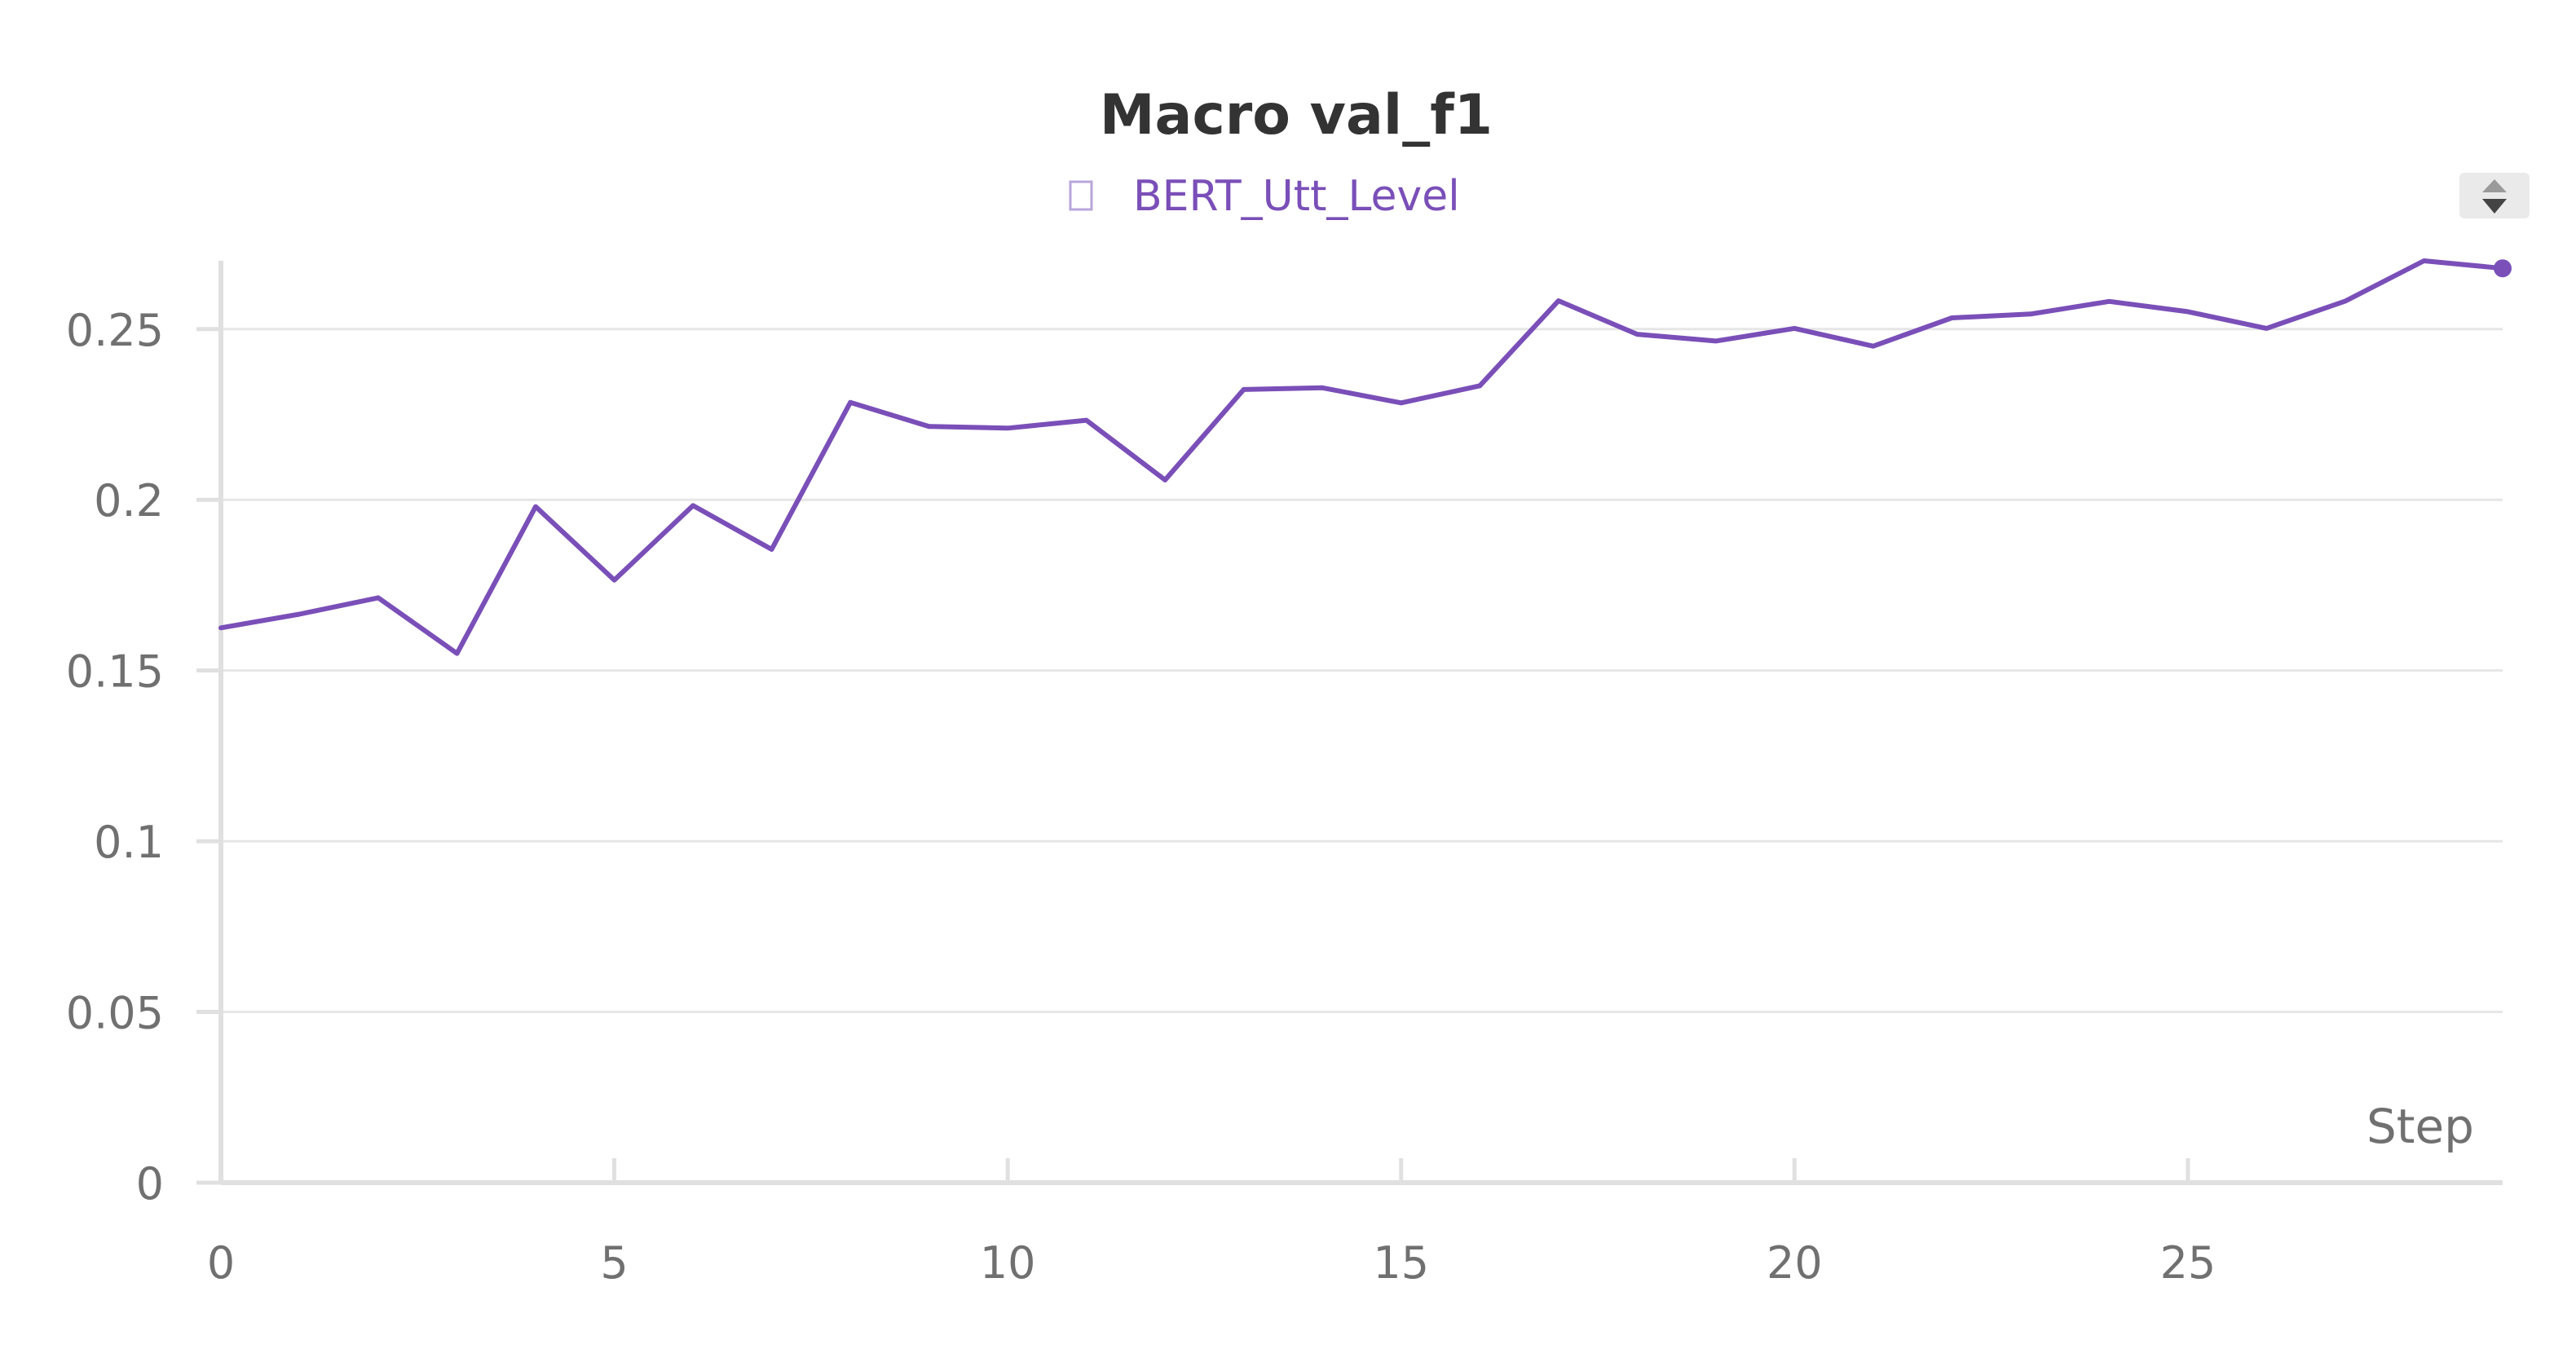 The height and width of the screenshot is (1353, 2576). I want to click on last-data-point, so click(2503, 268).